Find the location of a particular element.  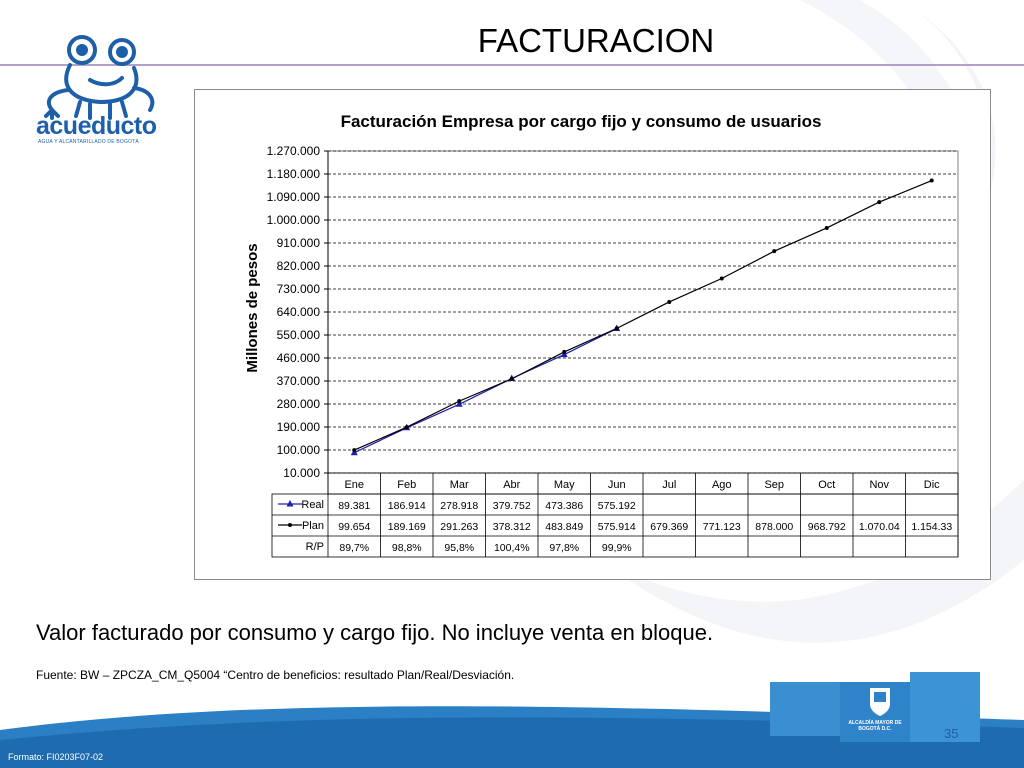

logo-subtitle: AGUA Y ALCANTARILLADO DE BOGOTÁ is located at coordinates (88, 142).